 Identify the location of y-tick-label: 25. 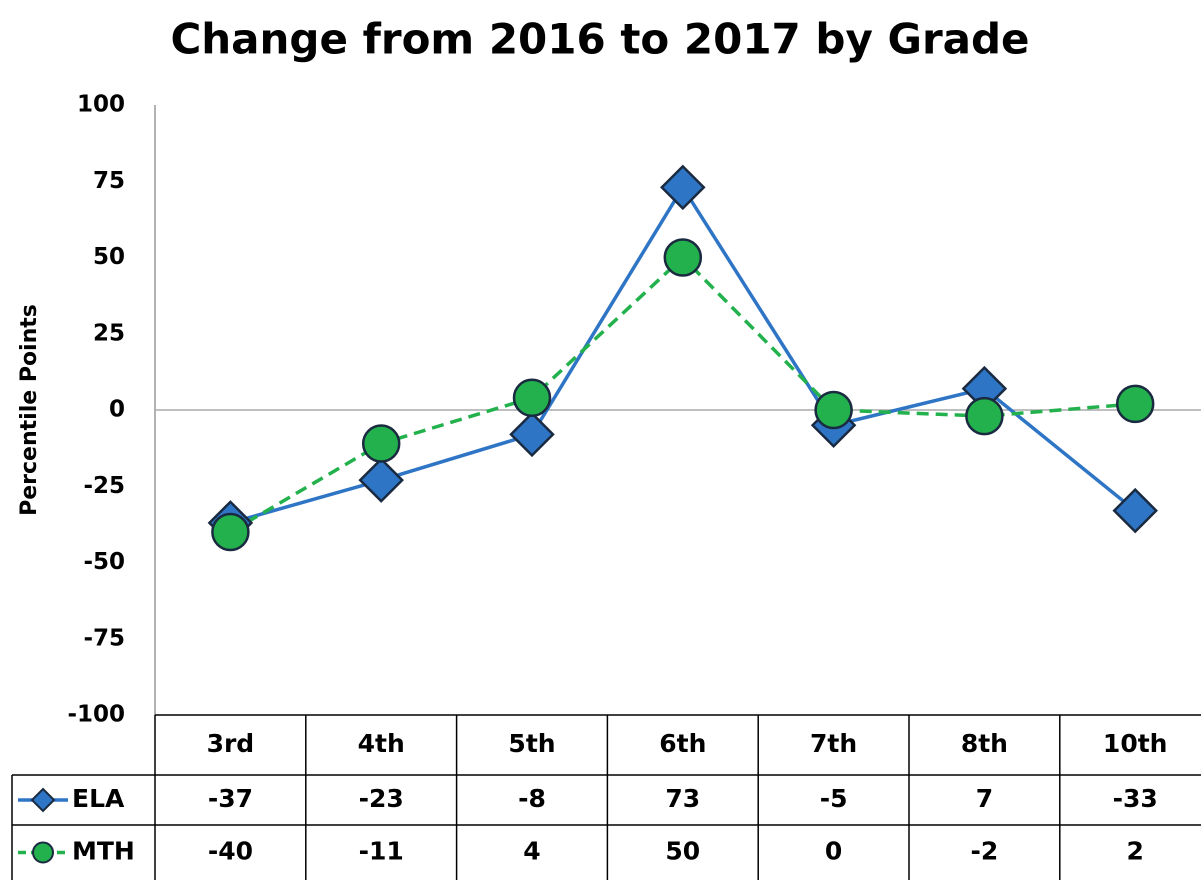
(109, 333).